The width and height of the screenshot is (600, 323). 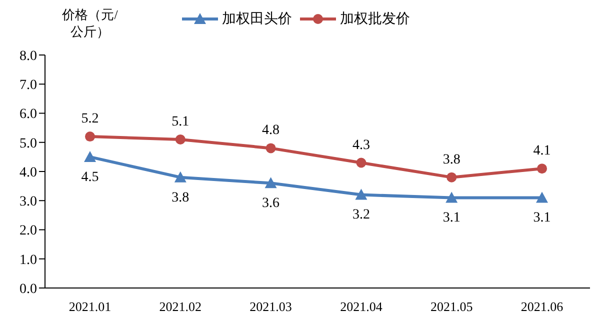 I want to click on data-label: 4.3, so click(x=361, y=145).